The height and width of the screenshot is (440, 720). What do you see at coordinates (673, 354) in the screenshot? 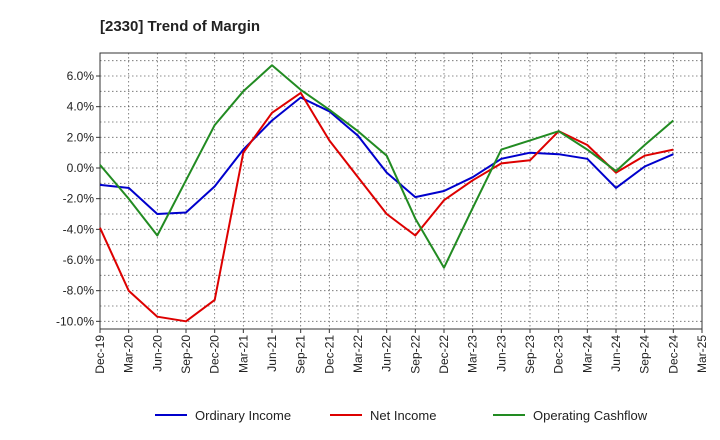
I see `x-tick-label: Dec-24` at bounding box center [673, 354].